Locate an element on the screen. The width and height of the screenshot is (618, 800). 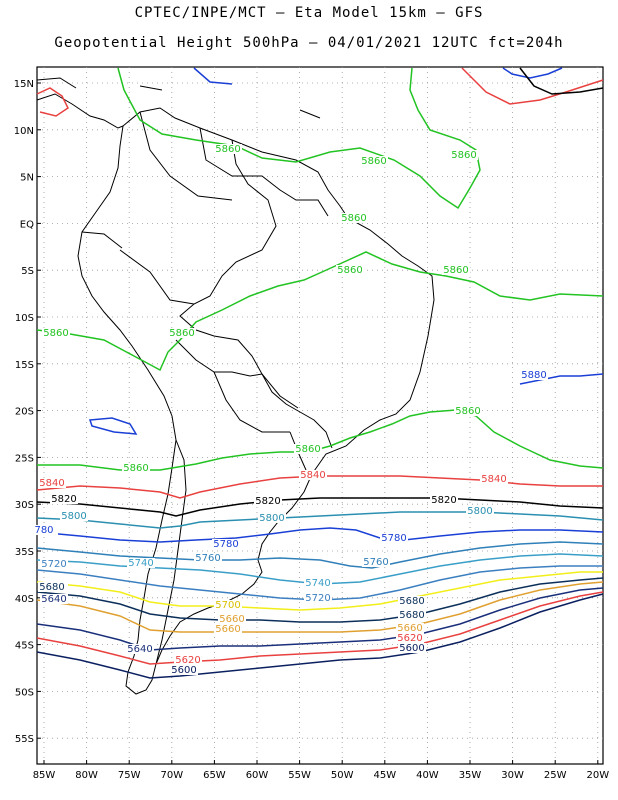
lon-label: 85W is located at coordinates (44, 775).